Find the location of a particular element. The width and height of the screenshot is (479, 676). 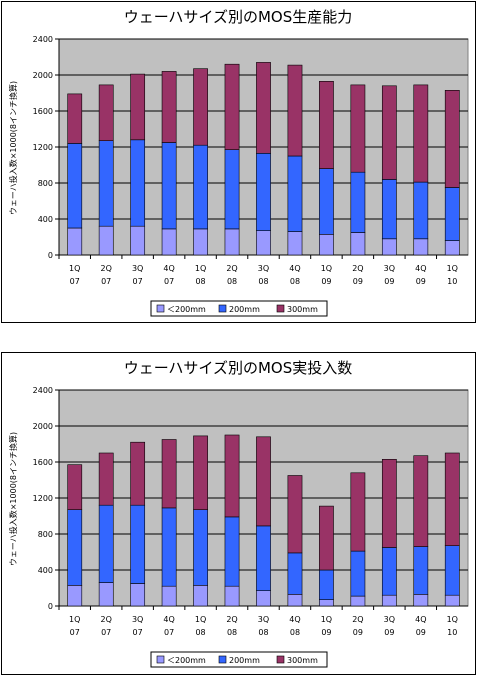

x-tick-label: 10 is located at coordinates (452, 281).